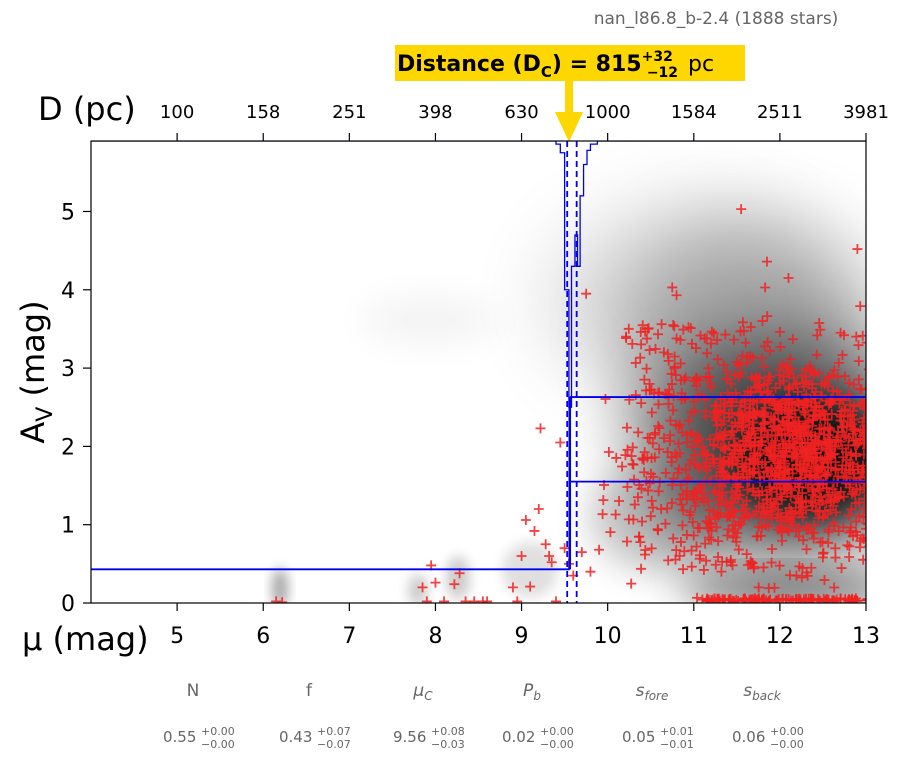  Describe the element at coordinates (652, 692) in the screenshot. I see `param-name: sfore` at that location.